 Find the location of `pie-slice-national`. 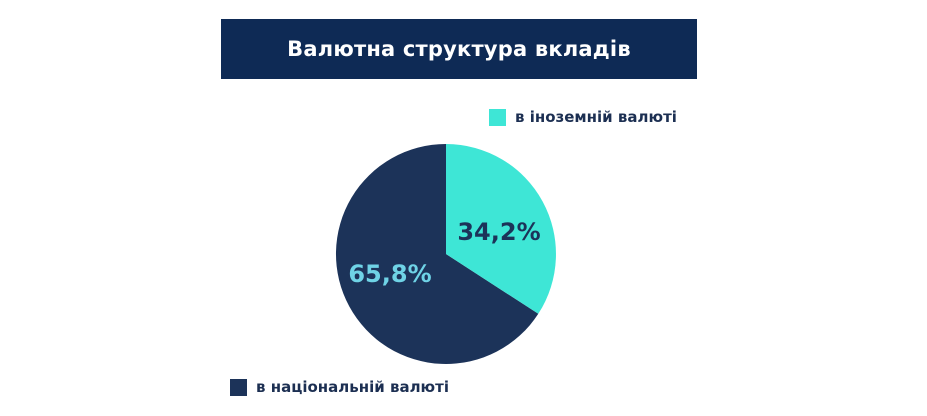

pie-slice-national is located at coordinates (437, 254).